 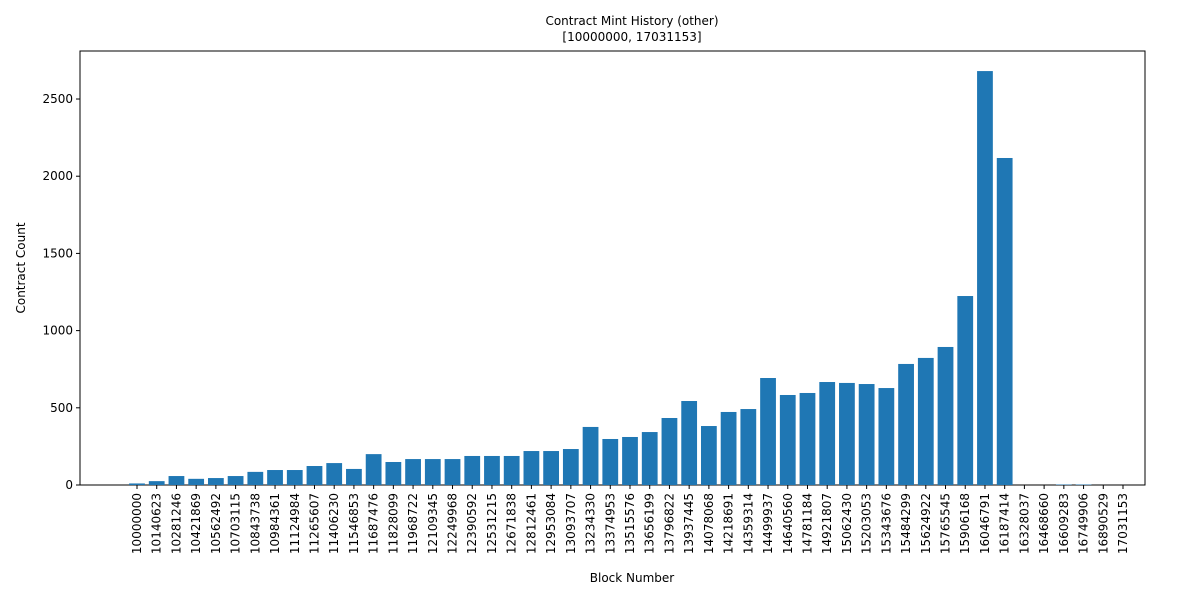 I want to click on x-tick-label: 11968722, so click(x=413, y=523).